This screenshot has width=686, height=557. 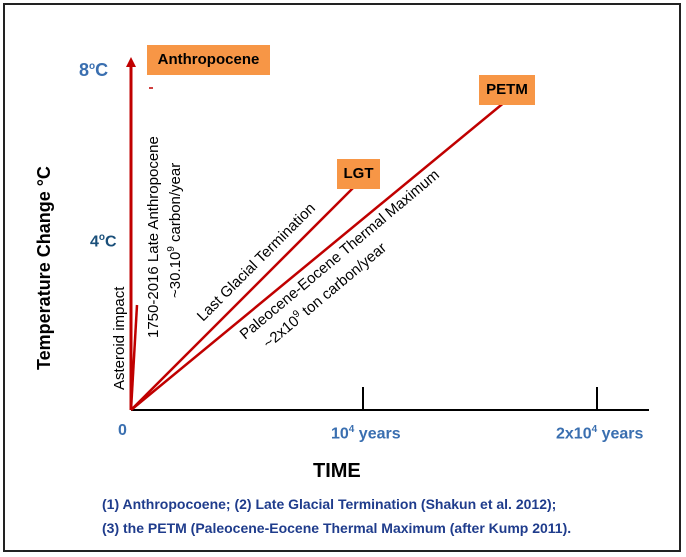 What do you see at coordinates (119, 338) in the screenshot?
I see `asteroid-label: Asteroid impact` at bounding box center [119, 338].